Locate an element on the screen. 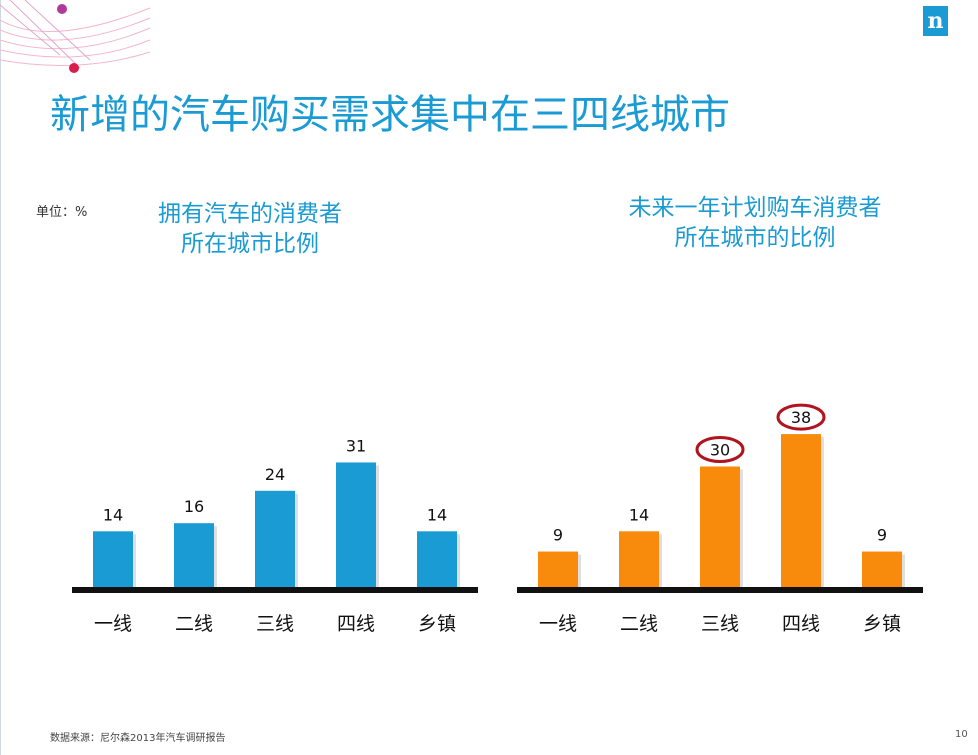 The width and height of the screenshot is (978, 755). unit-label: 单位：% is located at coordinates (62, 212).